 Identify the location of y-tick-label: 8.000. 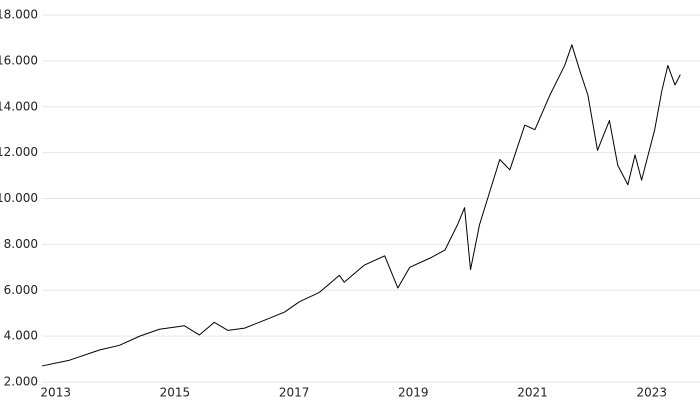
(21, 244).